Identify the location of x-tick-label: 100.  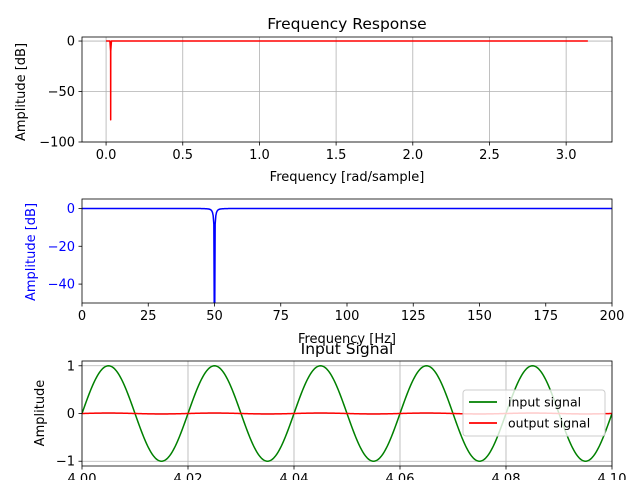
(347, 316).